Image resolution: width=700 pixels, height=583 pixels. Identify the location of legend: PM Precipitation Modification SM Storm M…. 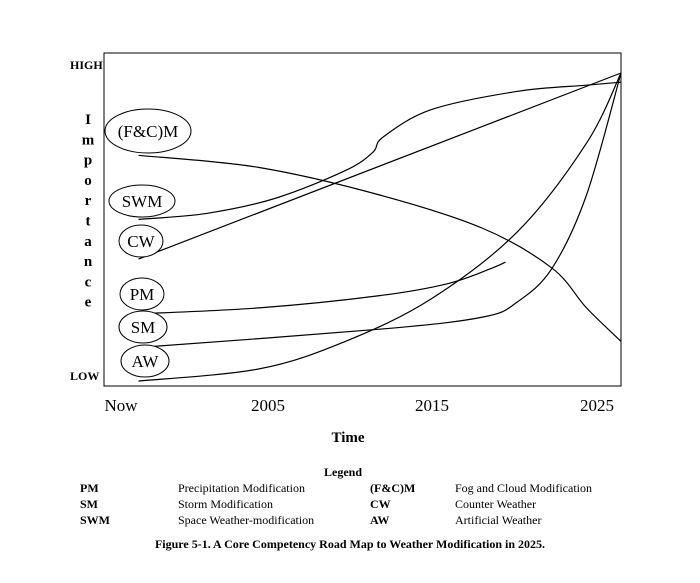
(350, 505).